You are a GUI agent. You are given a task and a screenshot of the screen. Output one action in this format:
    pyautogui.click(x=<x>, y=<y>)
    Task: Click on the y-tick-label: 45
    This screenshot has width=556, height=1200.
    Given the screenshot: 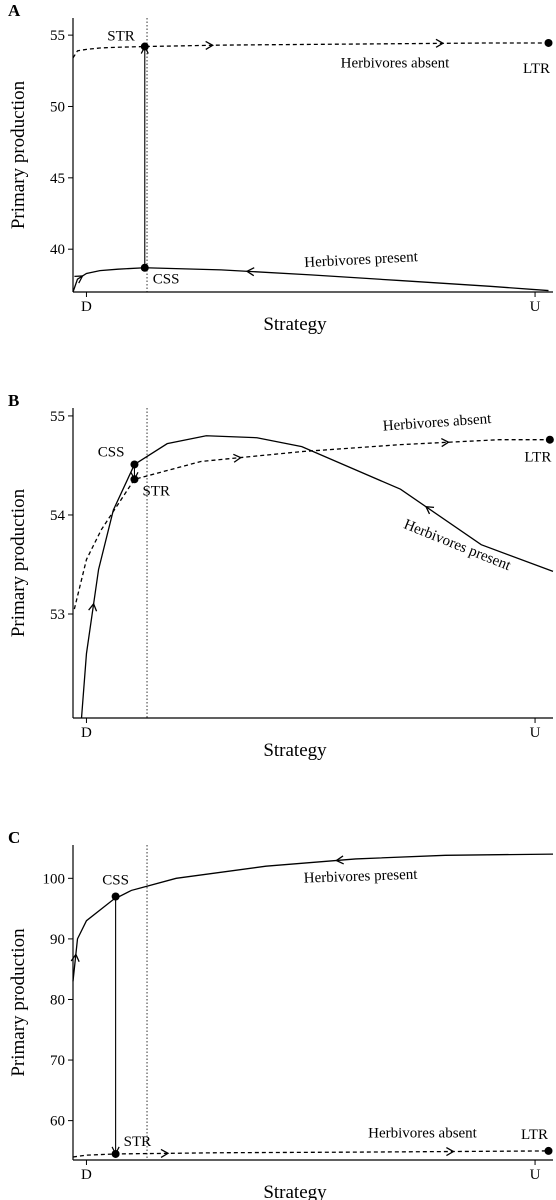 What is the action you would take?
    pyautogui.click(x=57, y=179)
    